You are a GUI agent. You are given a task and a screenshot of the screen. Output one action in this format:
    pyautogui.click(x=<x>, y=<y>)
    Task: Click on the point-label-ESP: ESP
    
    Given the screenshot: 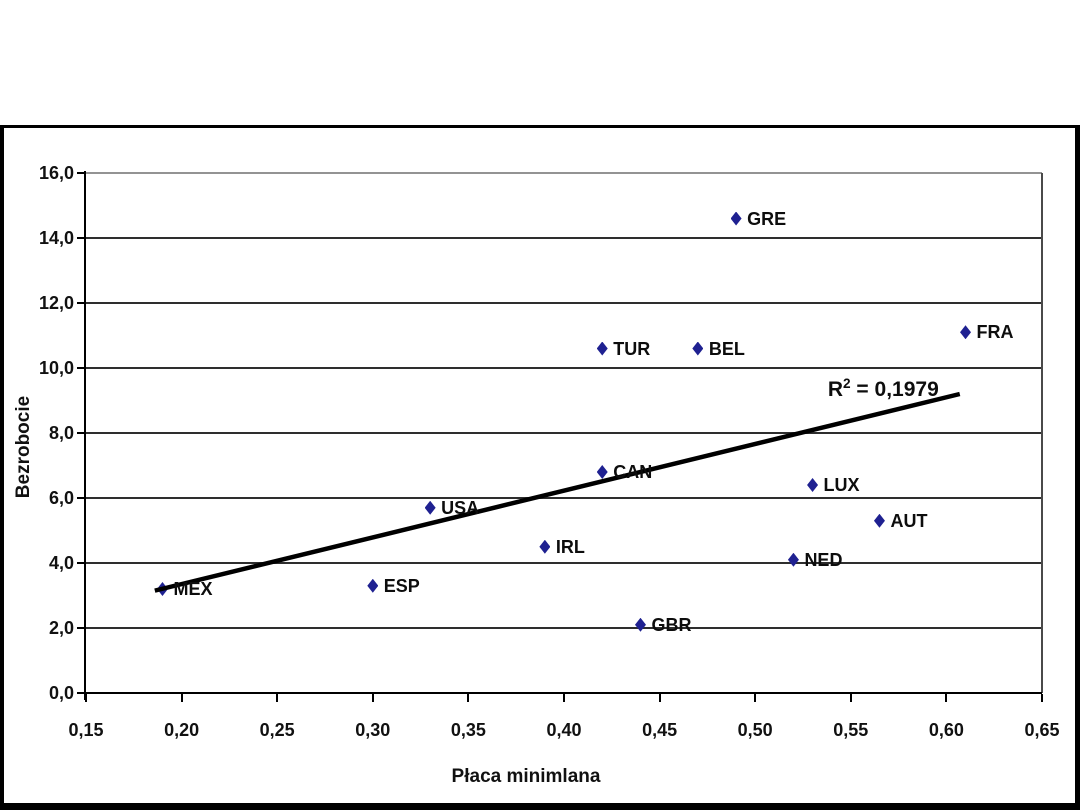 What is the action you would take?
    pyautogui.click(x=401, y=585)
    